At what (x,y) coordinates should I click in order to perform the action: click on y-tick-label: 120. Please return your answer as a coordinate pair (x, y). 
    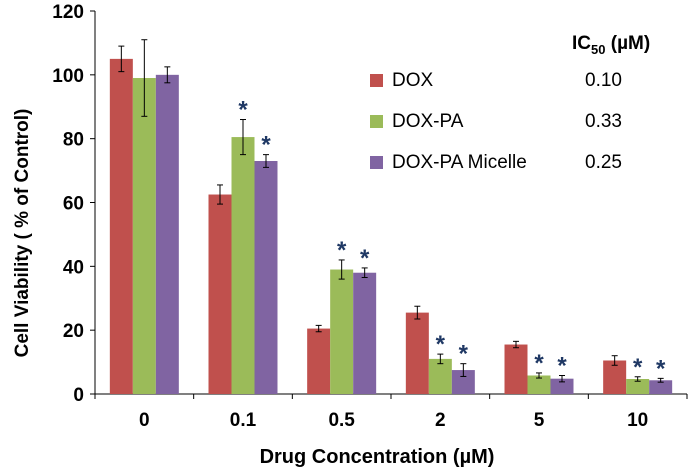
    Looking at the image, I should click on (68, 12).